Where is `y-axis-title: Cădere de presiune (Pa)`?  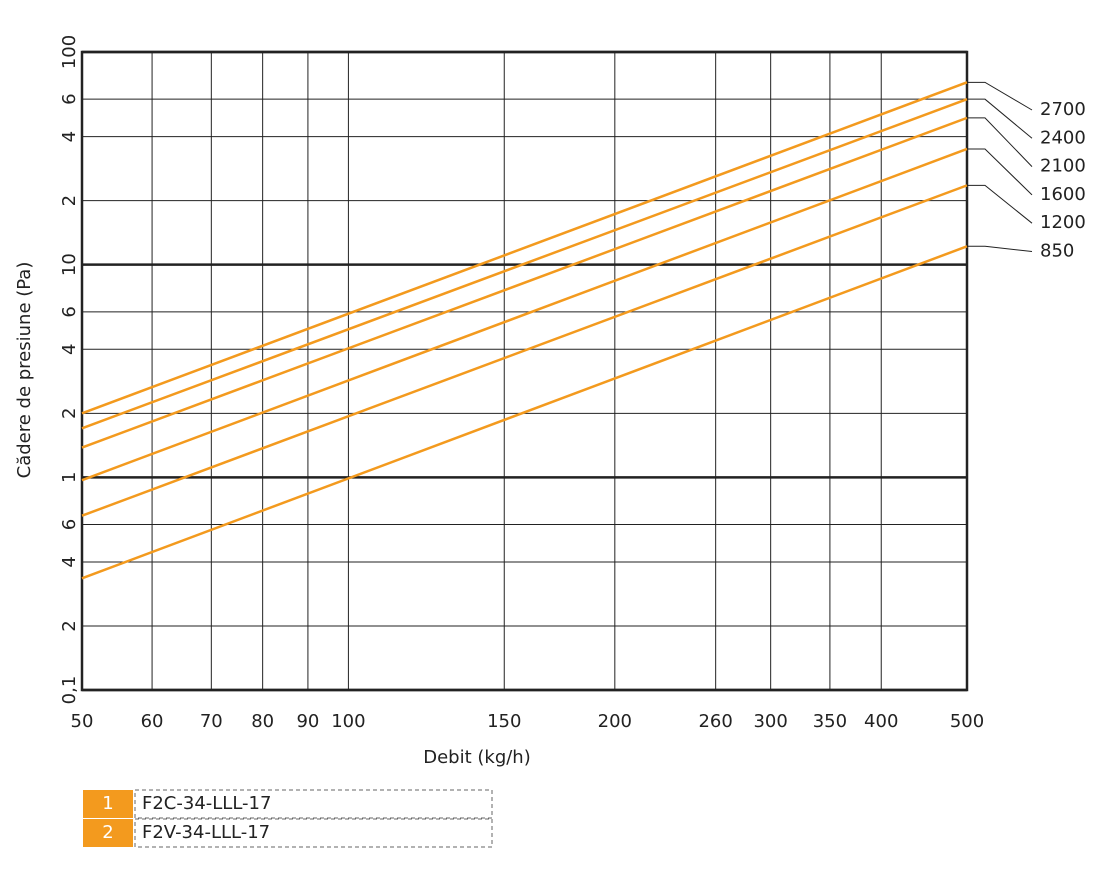 y-axis-title: Cădere de presiune (Pa) is located at coordinates (24, 370).